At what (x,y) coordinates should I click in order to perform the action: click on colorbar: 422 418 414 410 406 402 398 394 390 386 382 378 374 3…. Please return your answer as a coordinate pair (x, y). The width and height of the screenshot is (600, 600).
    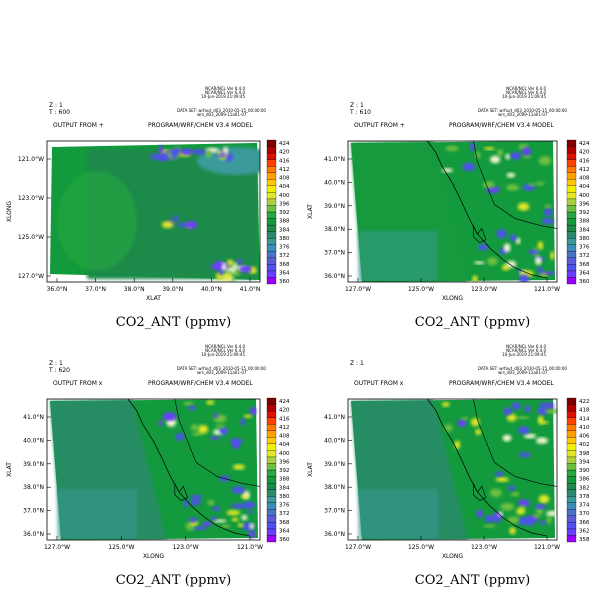
    Looking at the image, I should click on (578, 470).